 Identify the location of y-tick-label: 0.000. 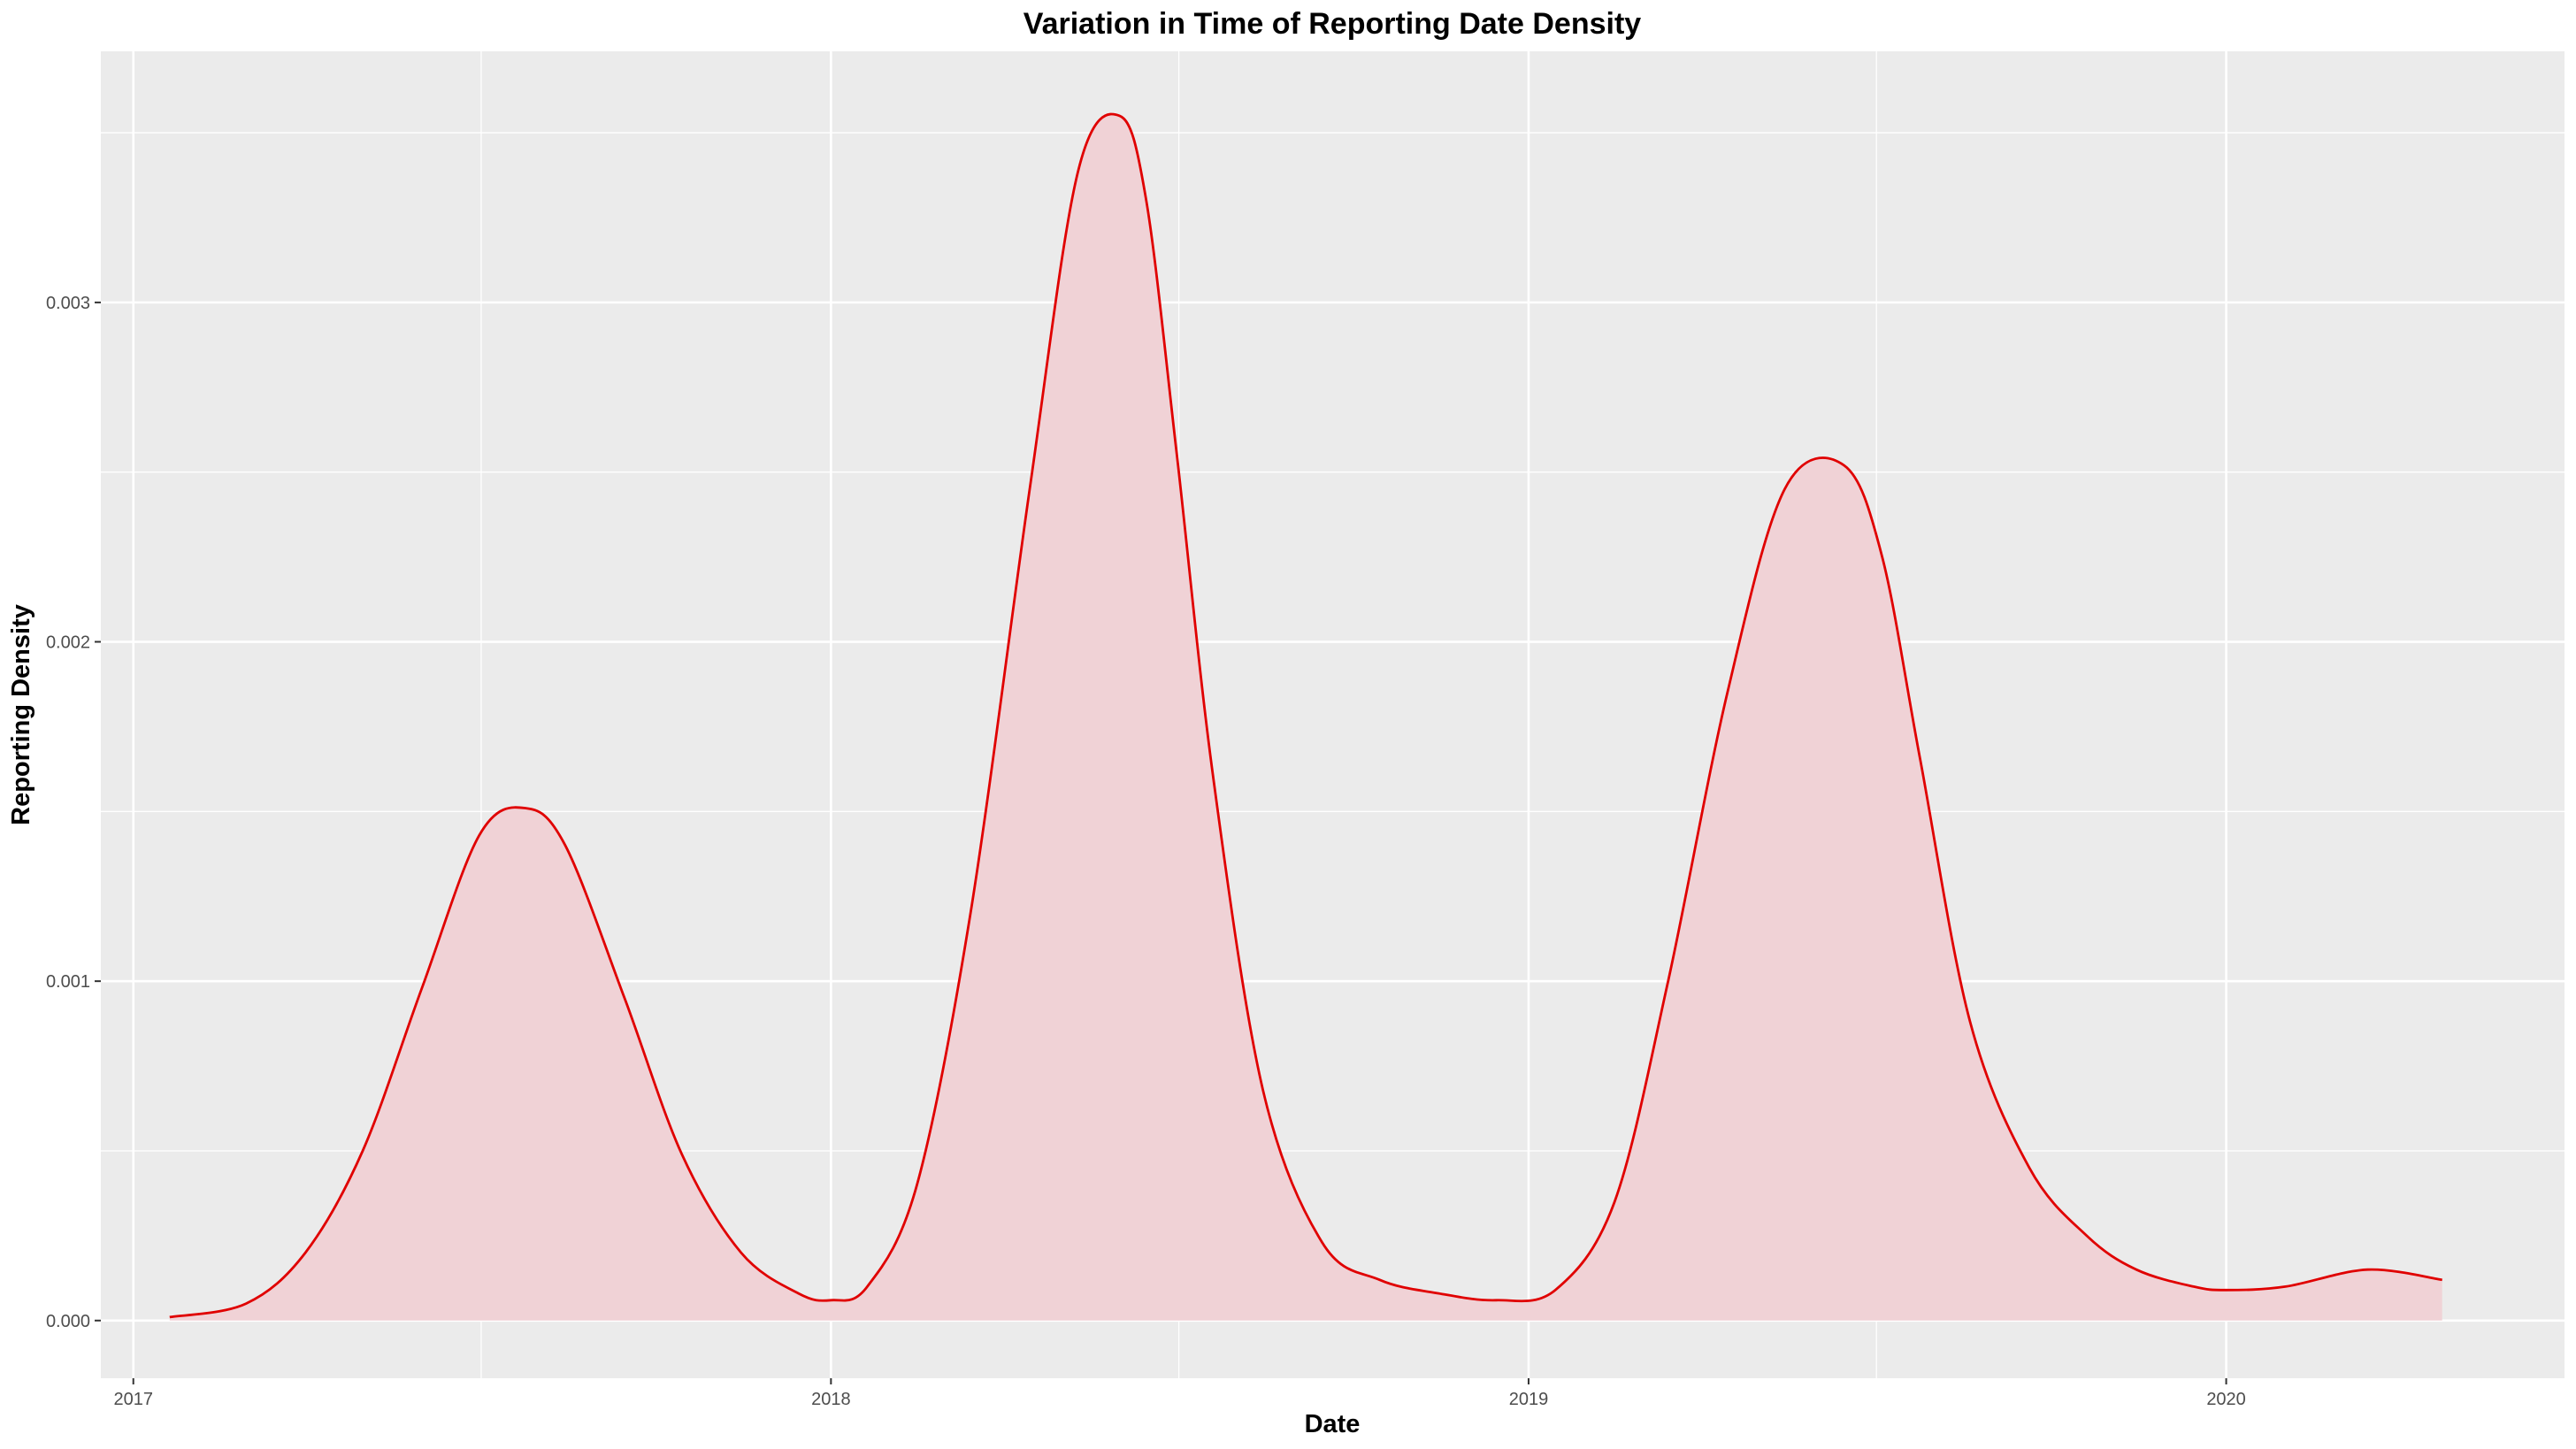
(68, 1321).